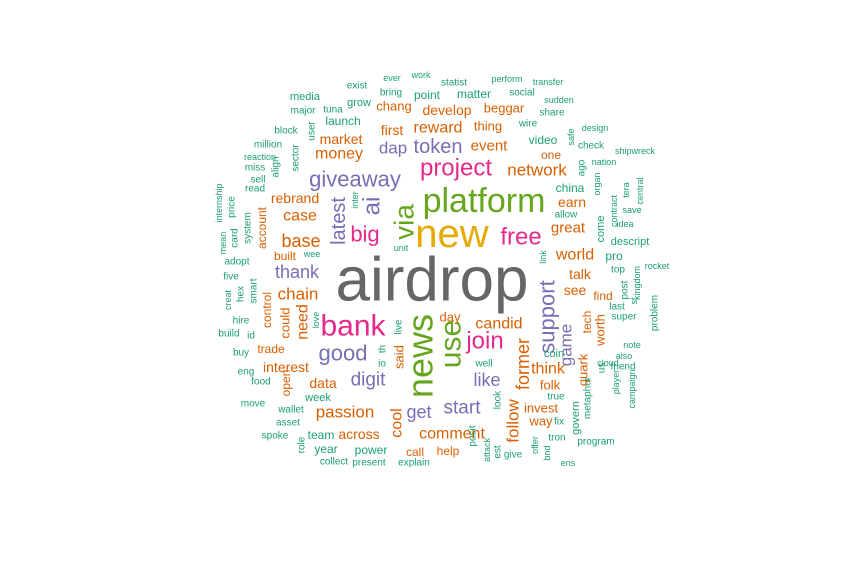 The height and width of the screenshot is (562, 867). I want to click on cloud-word: player, so click(616, 382).